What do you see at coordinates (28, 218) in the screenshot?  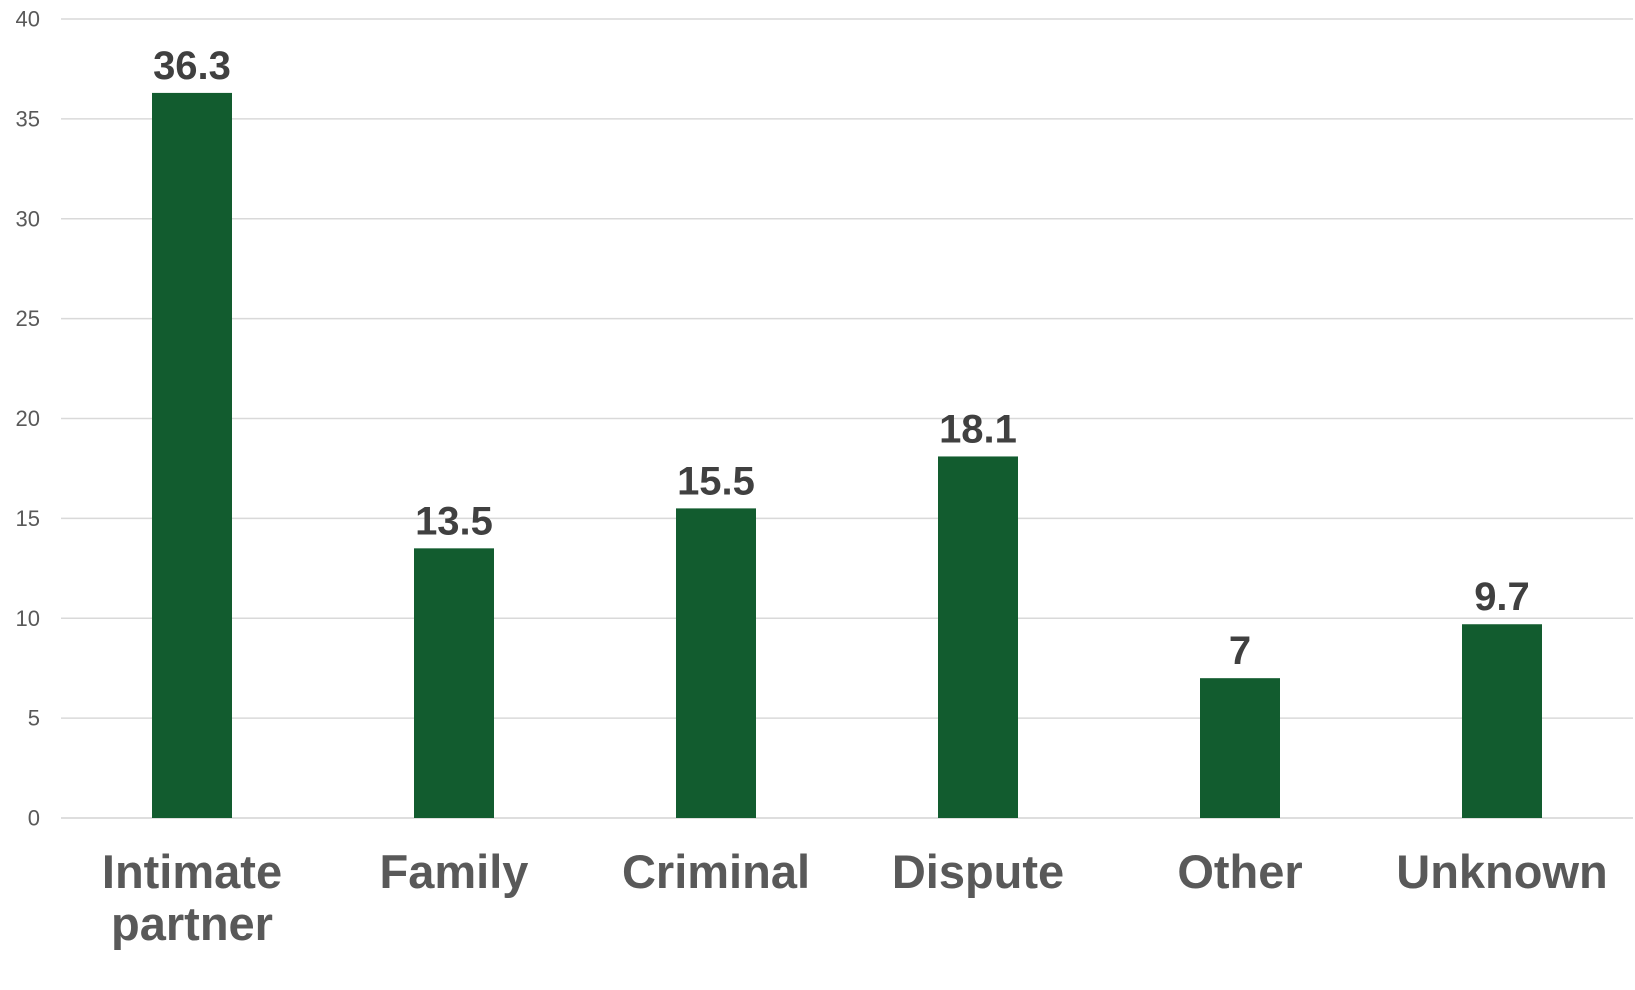 I see `y-tick-label: 30` at bounding box center [28, 218].